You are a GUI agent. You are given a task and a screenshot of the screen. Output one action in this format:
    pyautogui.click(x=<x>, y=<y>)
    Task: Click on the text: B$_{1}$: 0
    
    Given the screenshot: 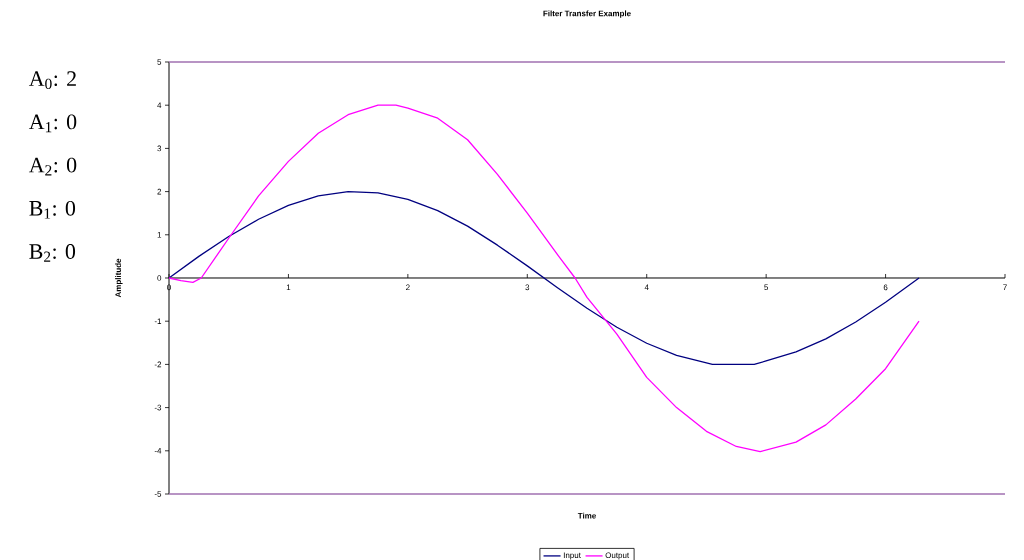 What is the action you would take?
    pyautogui.click(x=52, y=209)
    